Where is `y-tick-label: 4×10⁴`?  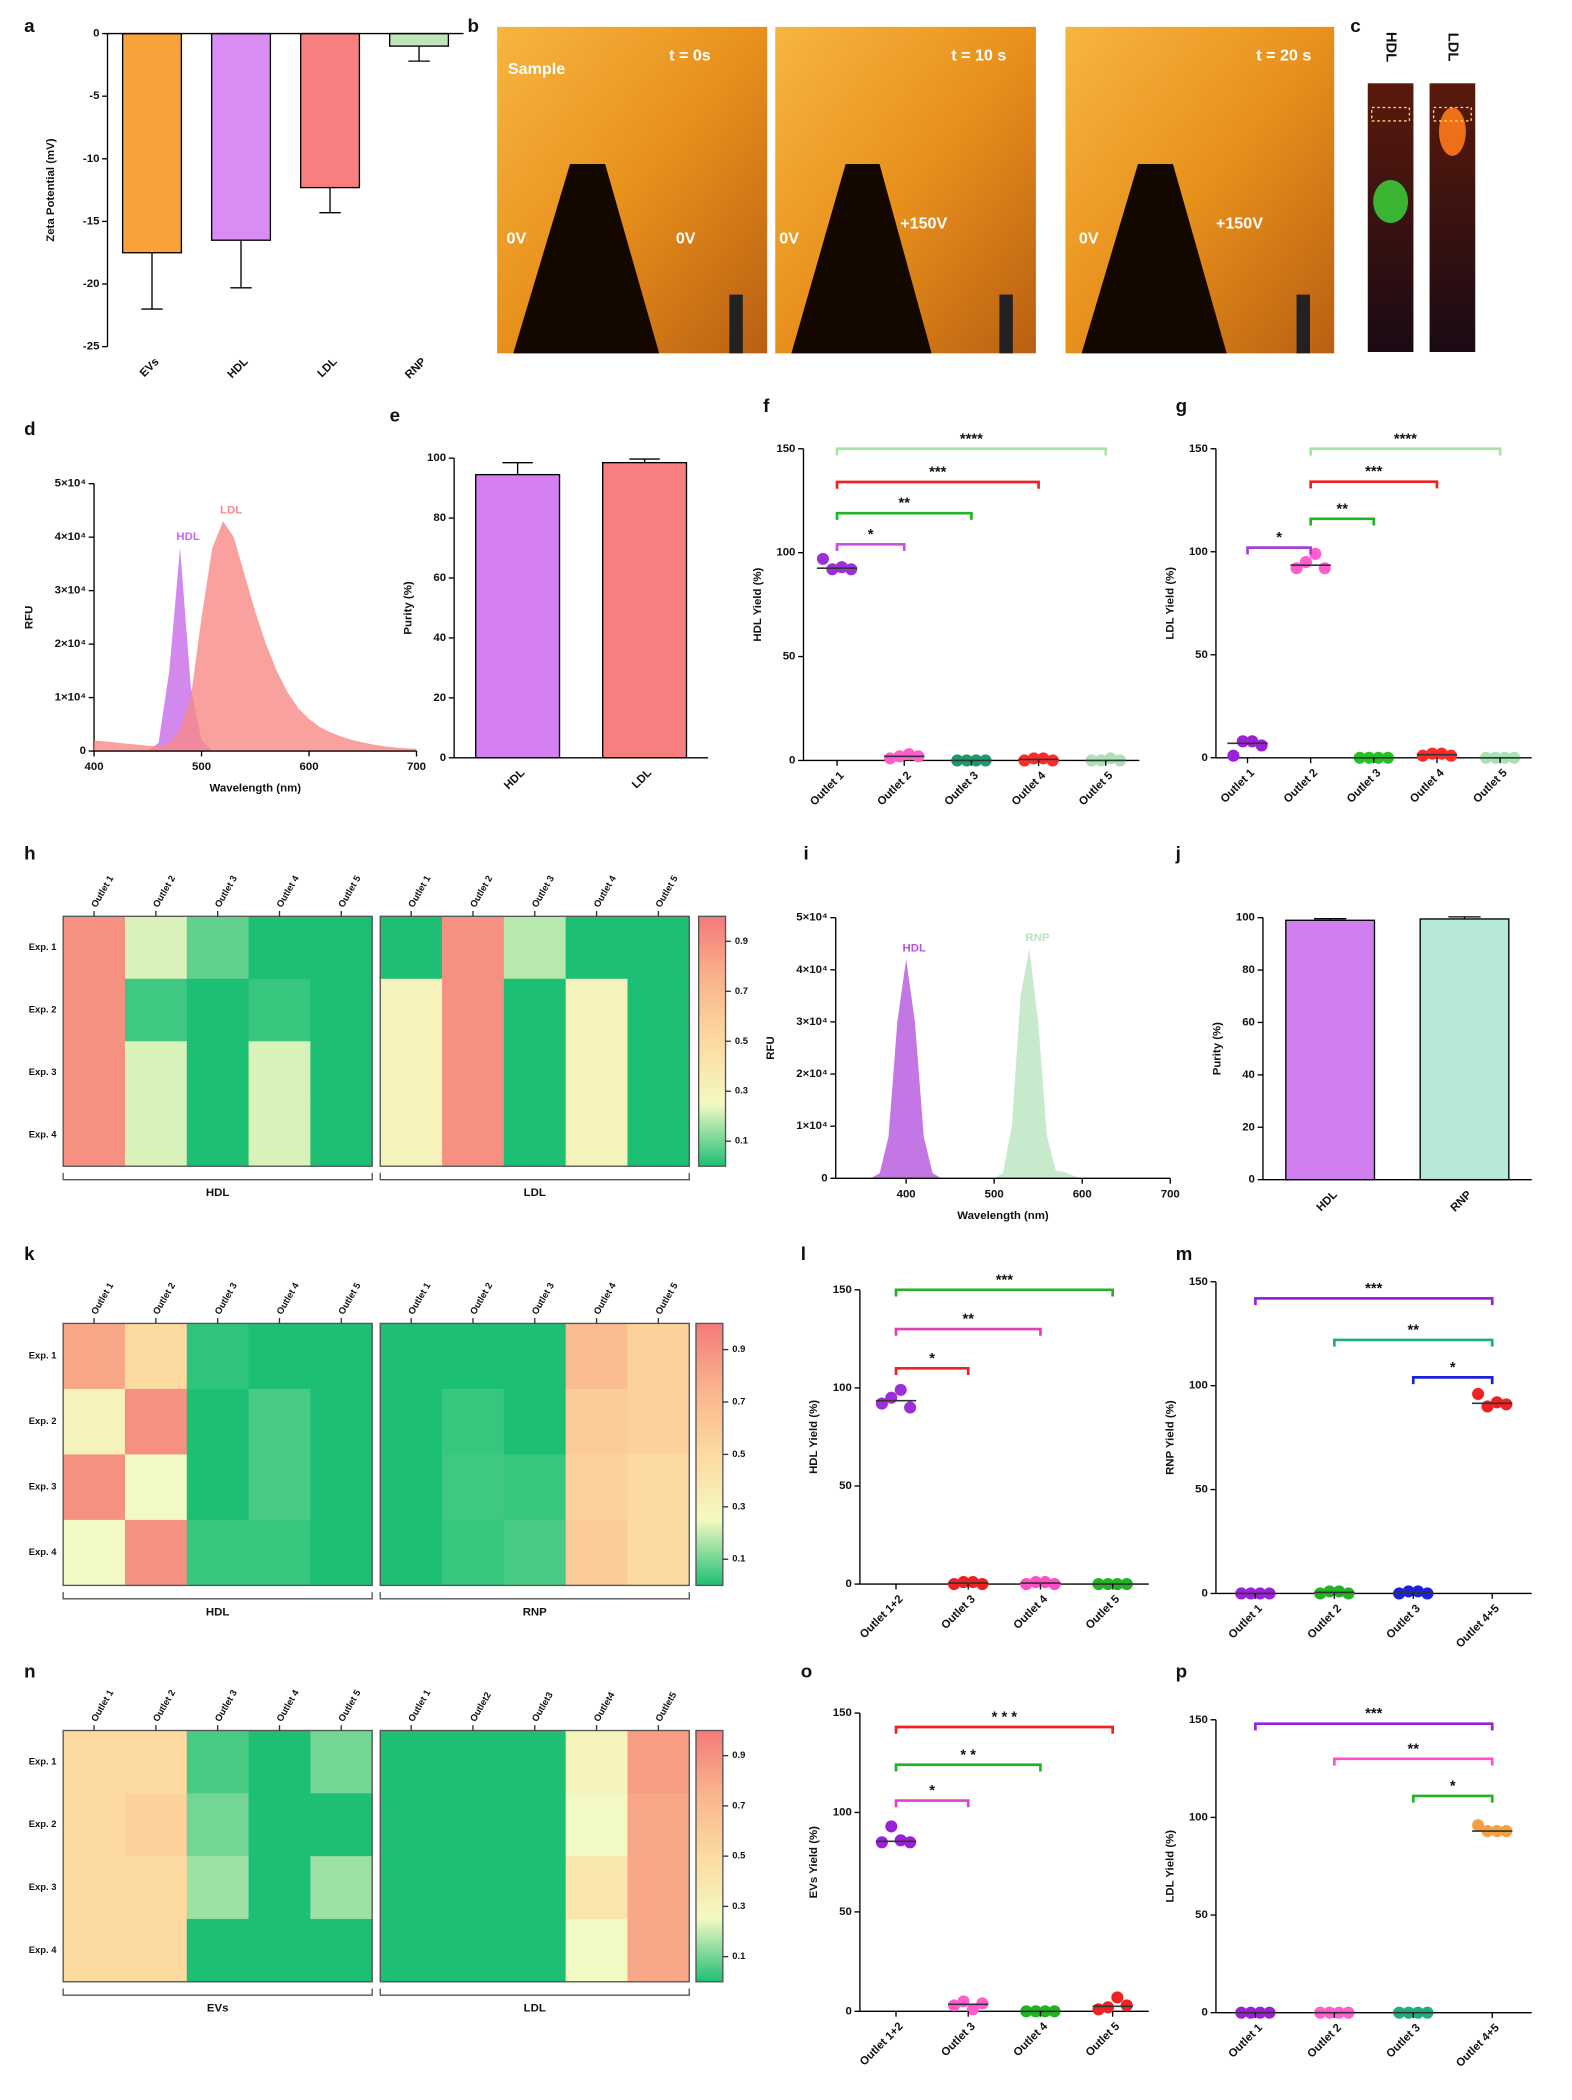
y-tick-label: 4×10⁴ is located at coordinates (70, 537).